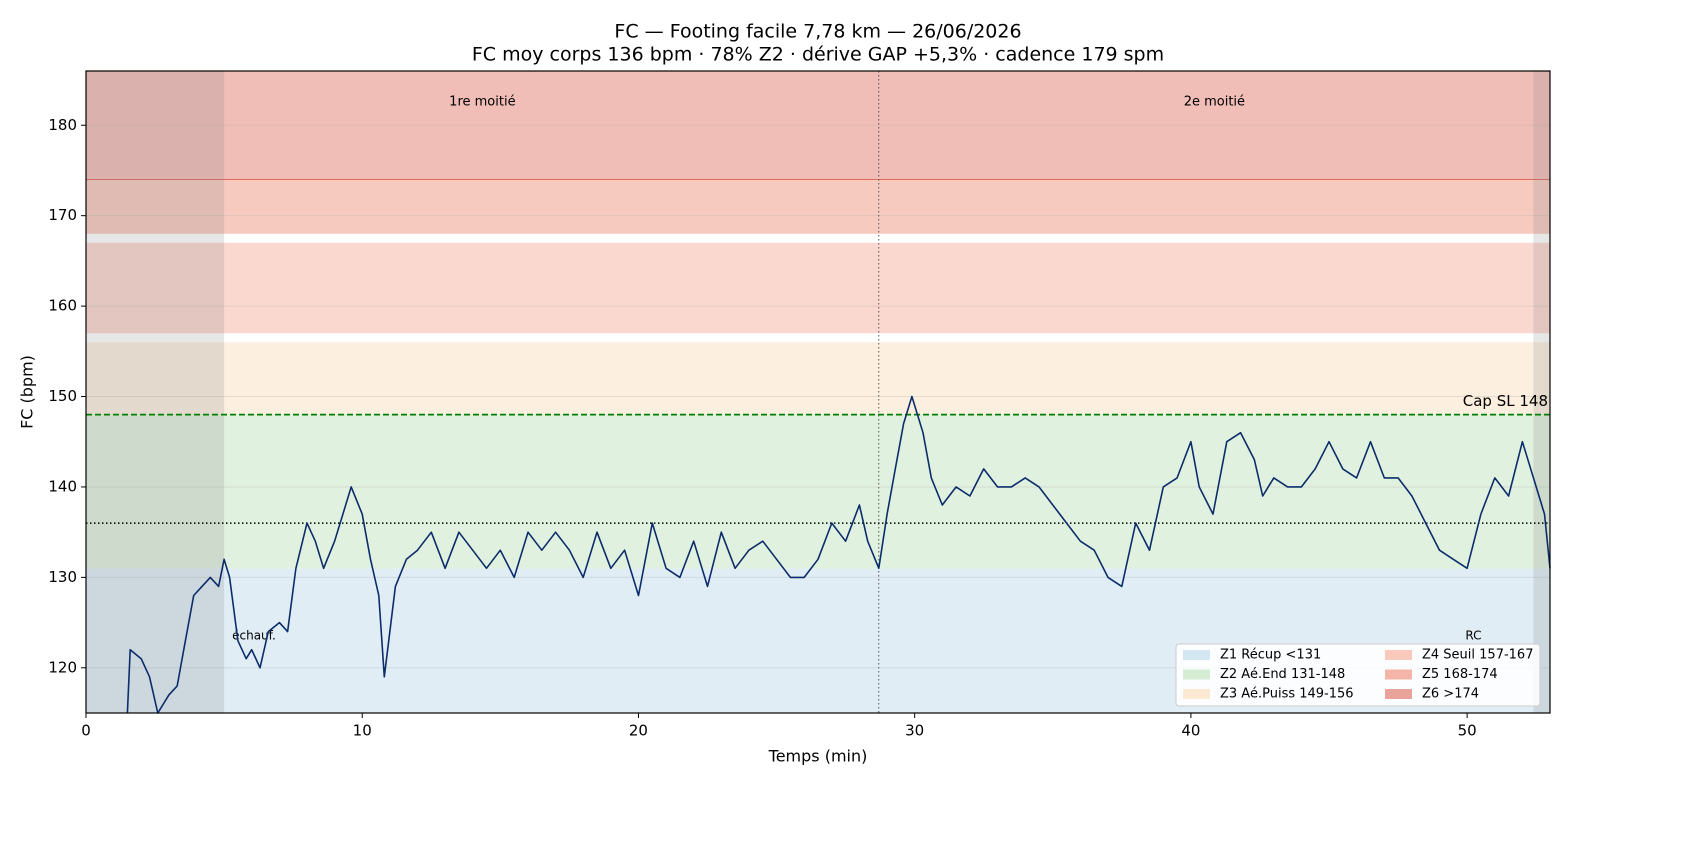  What do you see at coordinates (914, 731) in the screenshot?
I see `x-tick-label: 30` at bounding box center [914, 731].